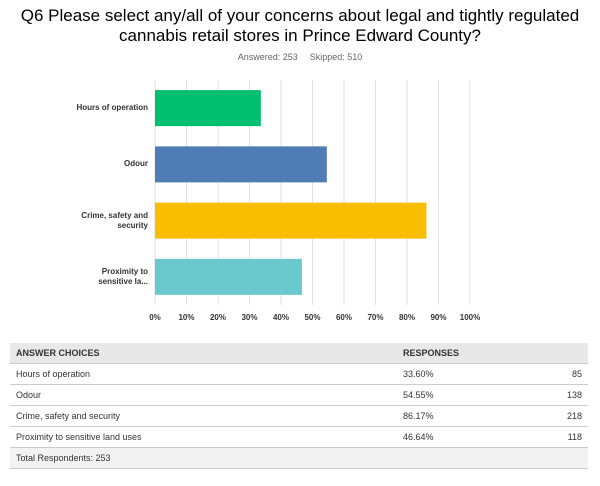 The image size is (600, 486). Describe the element at coordinates (203, 353) in the screenshot. I see `header: ANSWER CHOICES` at that location.